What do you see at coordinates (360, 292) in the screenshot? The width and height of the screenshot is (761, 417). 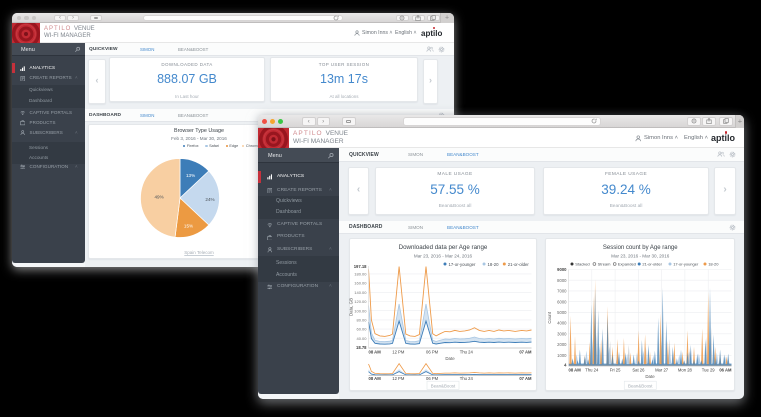 I see `svg-text: 140.00` at bounding box center [360, 292].